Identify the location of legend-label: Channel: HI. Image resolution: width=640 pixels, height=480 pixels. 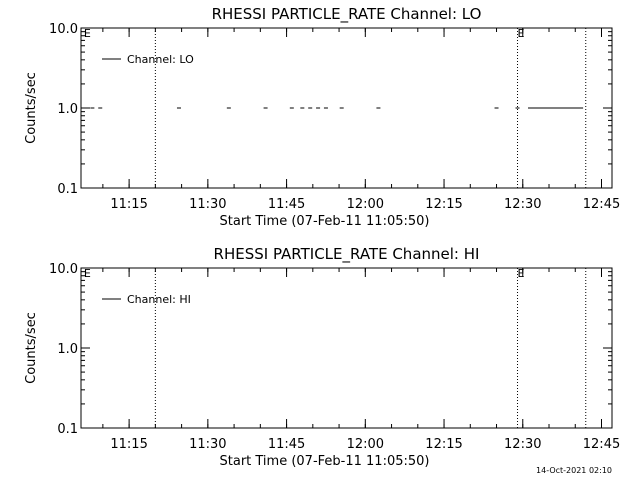
(159, 299).